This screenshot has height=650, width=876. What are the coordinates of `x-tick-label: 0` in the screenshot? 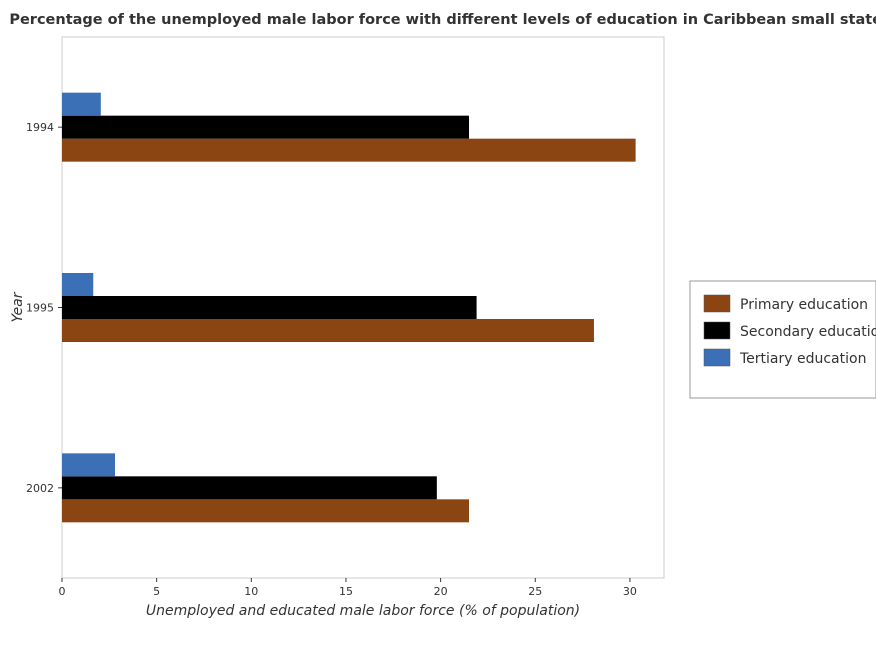 It's located at (62, 591).